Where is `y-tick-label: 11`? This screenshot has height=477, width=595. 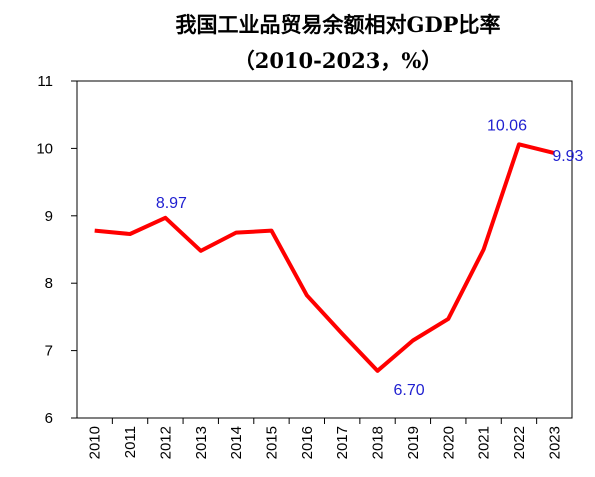
y-tick-label: 11 is located at coordinates (45, 81).